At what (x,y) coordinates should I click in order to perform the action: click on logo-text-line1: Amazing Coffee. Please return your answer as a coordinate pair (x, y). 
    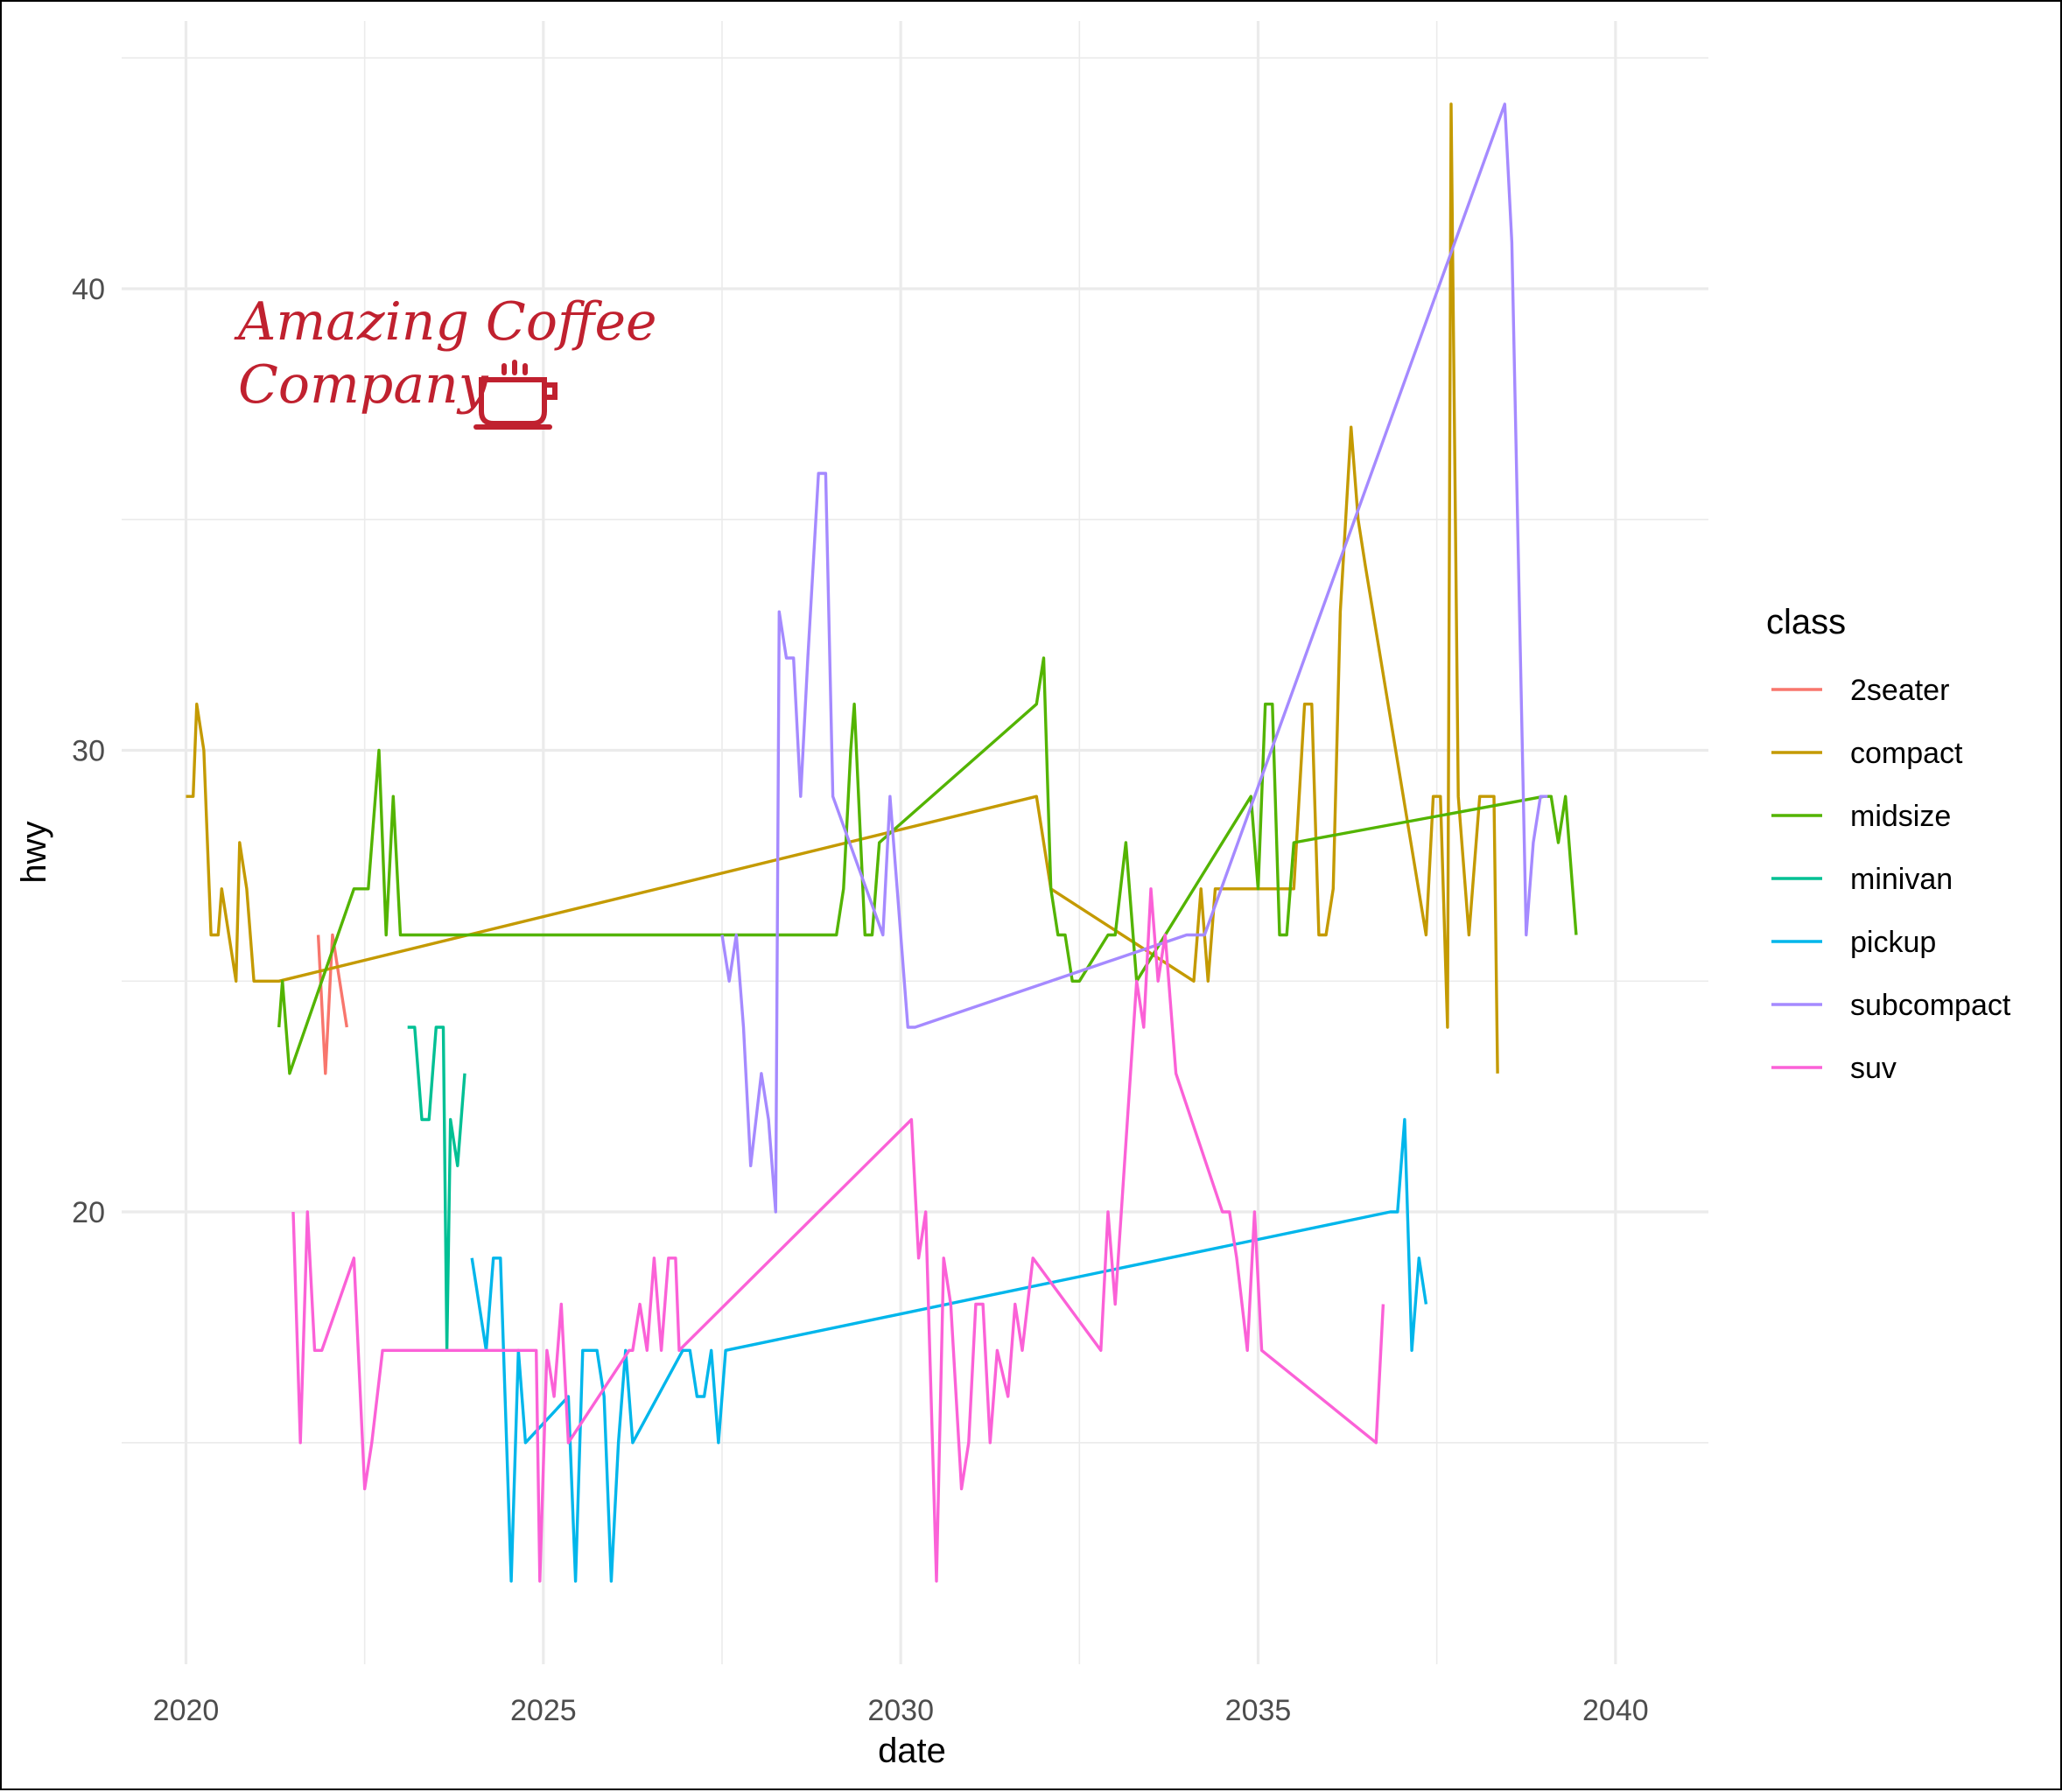
    Looking at the image, I should click on (445, 322).